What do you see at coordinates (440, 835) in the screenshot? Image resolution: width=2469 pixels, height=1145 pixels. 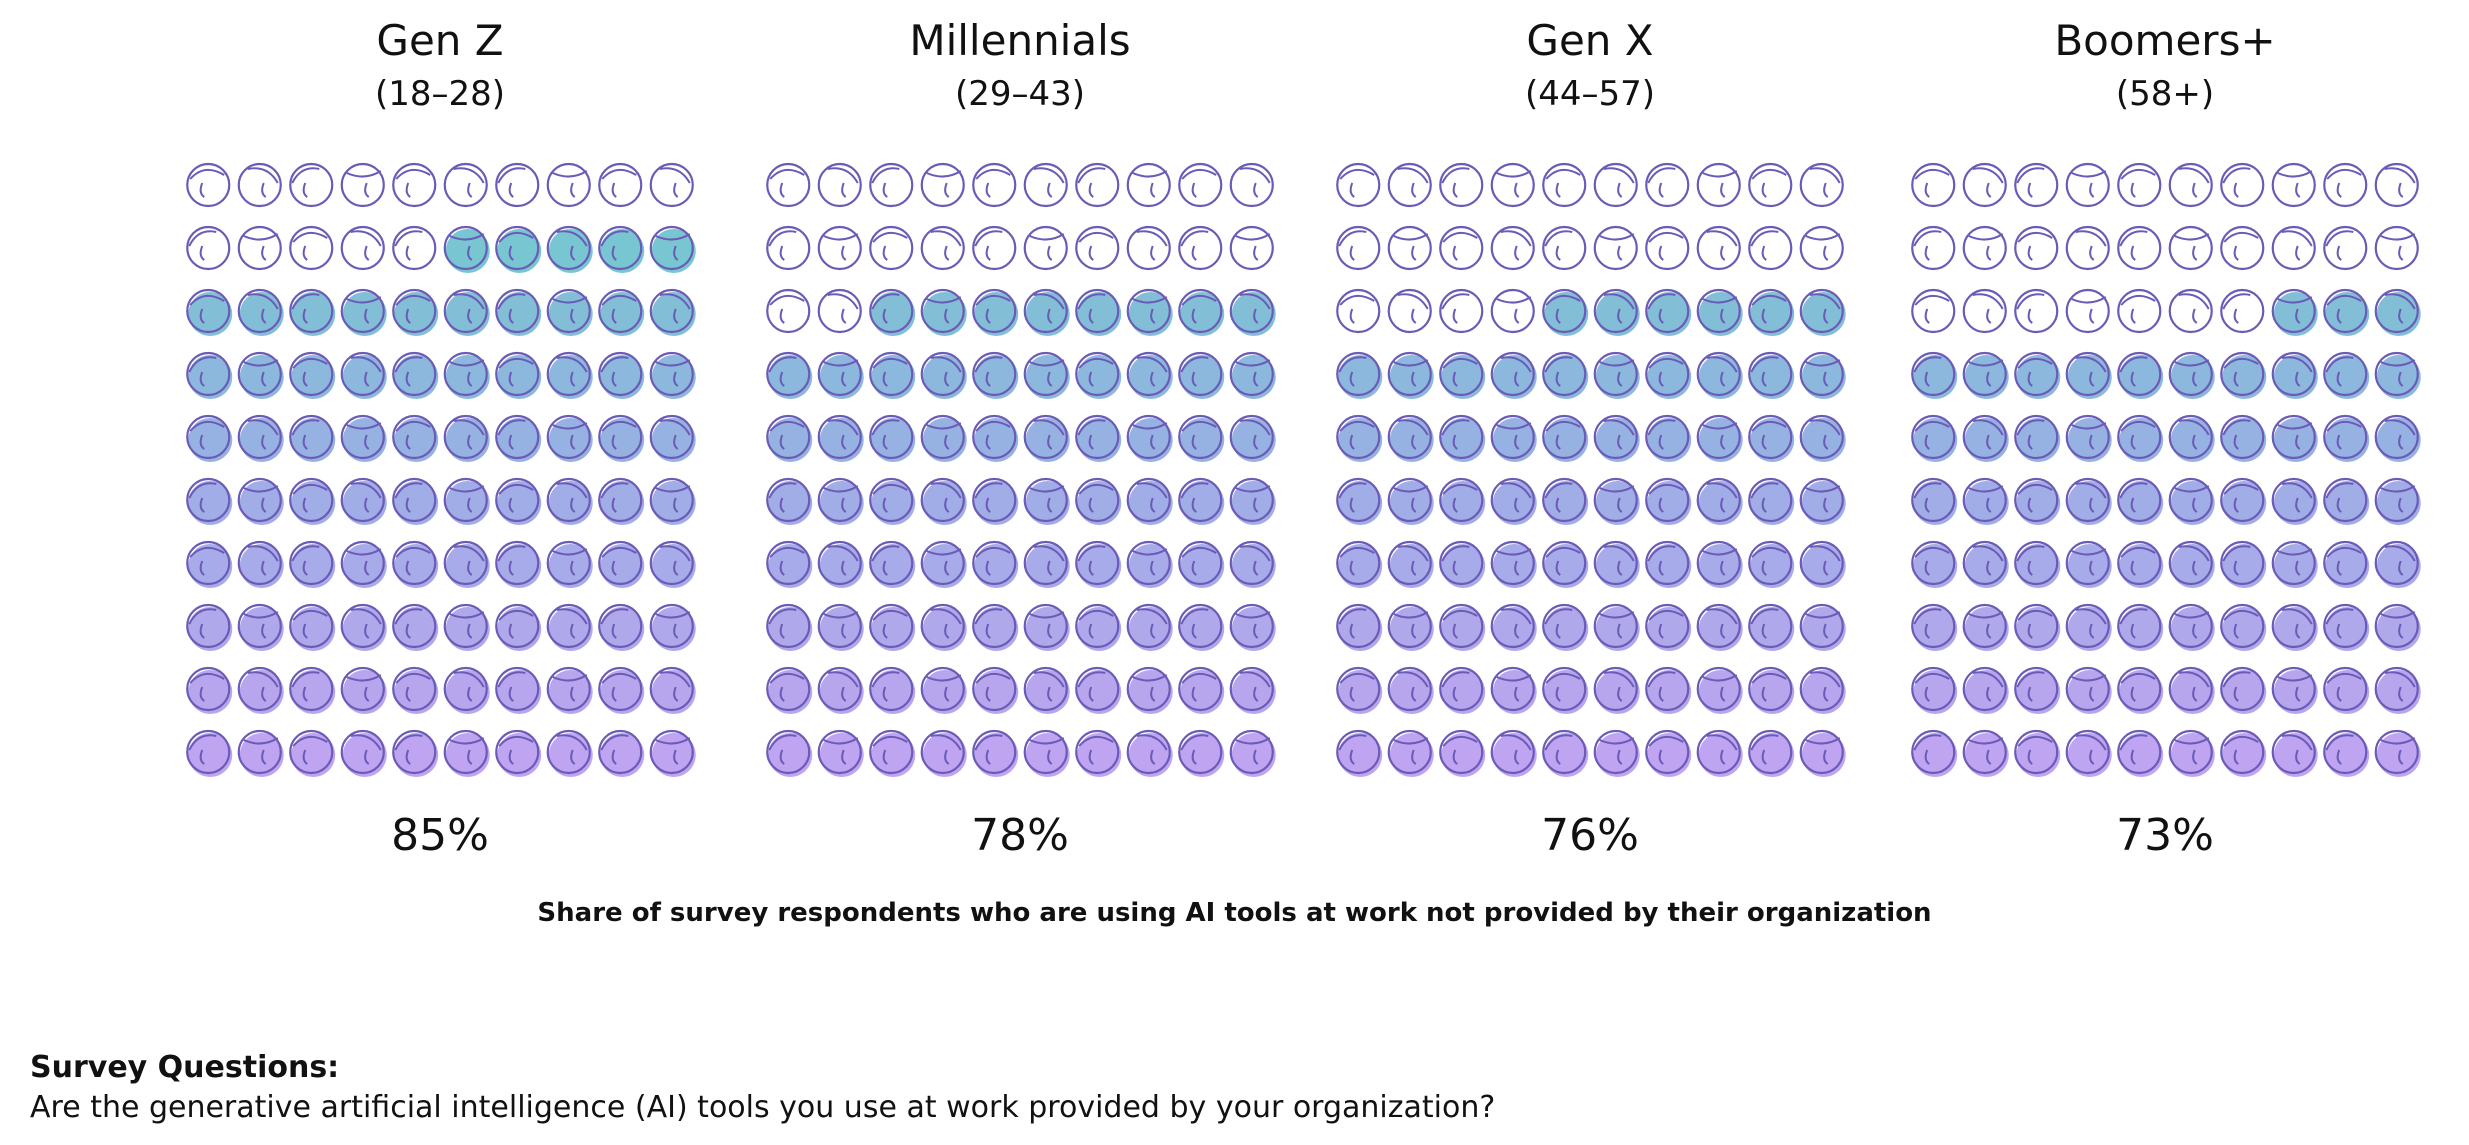 I see `group-percentage: 85%` at bounding box center [440, 835].